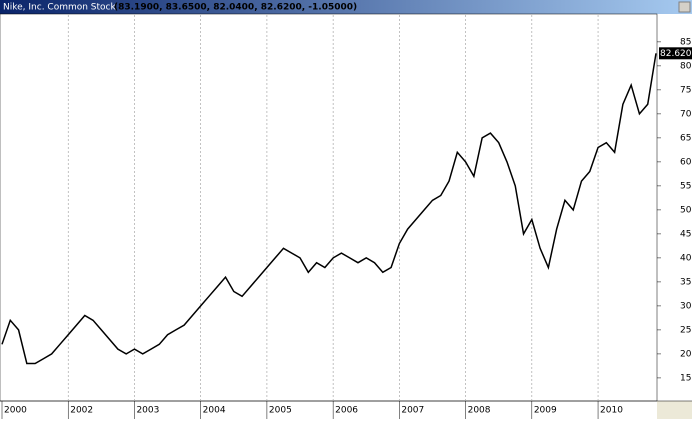  Describe the element at coordinates (674, 410) in the screenshot. I see `corner` at that location.